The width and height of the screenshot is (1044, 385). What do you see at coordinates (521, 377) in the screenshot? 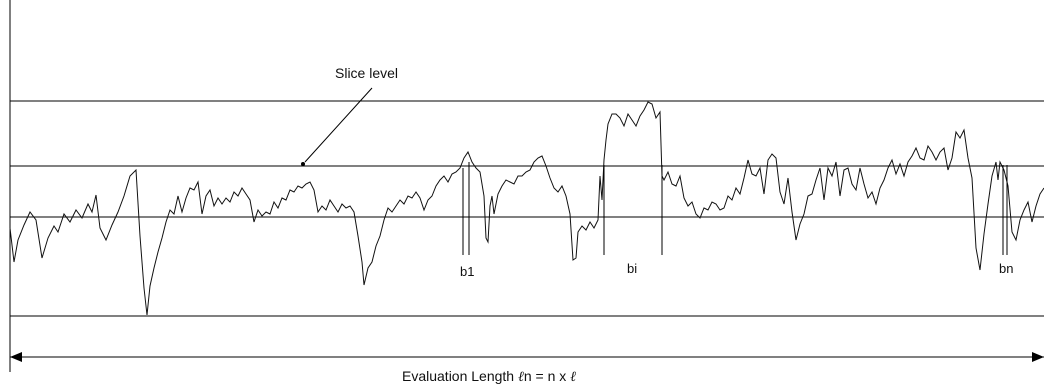
I see `caption-ell-symbol: ℓ` at bounding box center [521, 377].